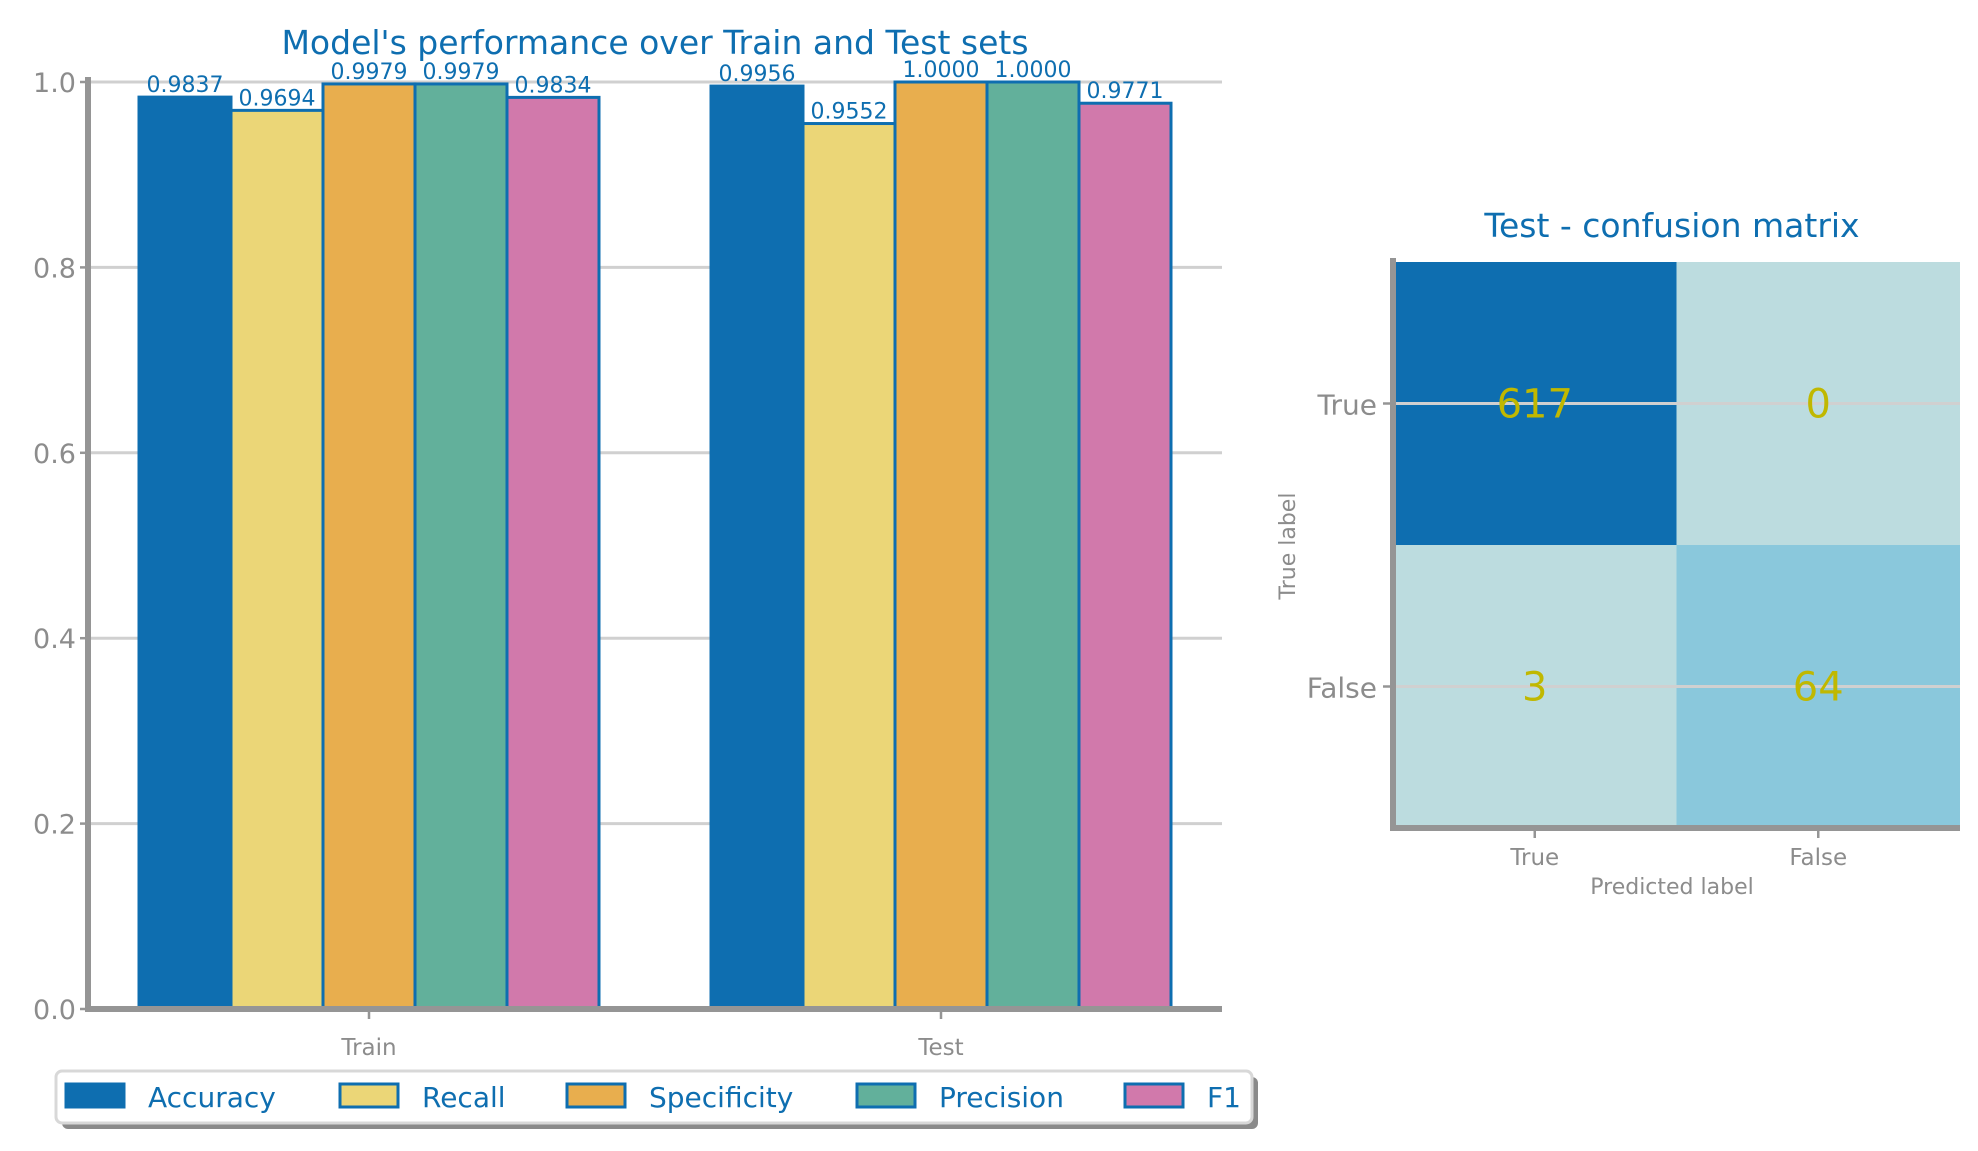 The height and width of the screenshot is (1151, 1978). What do you see at coordinates (185, 553) in the screenshot?
I see `bar-train-accuracy` at bounding box center [185, 553].